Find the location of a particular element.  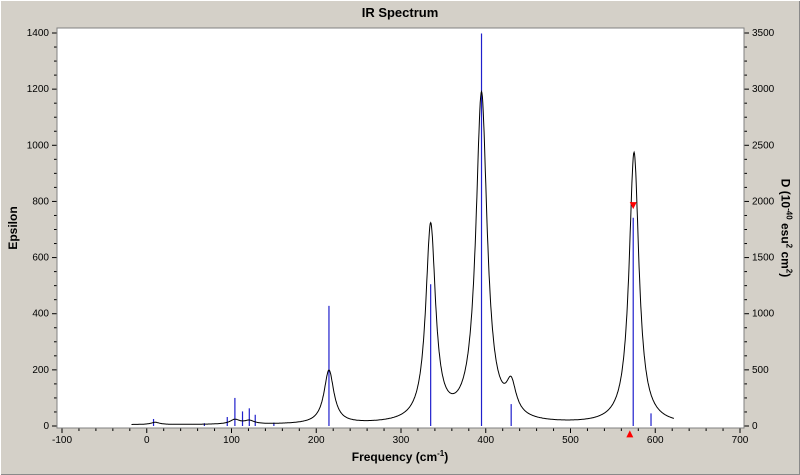

svg-text: 700 is located at coordinates (740, 440).